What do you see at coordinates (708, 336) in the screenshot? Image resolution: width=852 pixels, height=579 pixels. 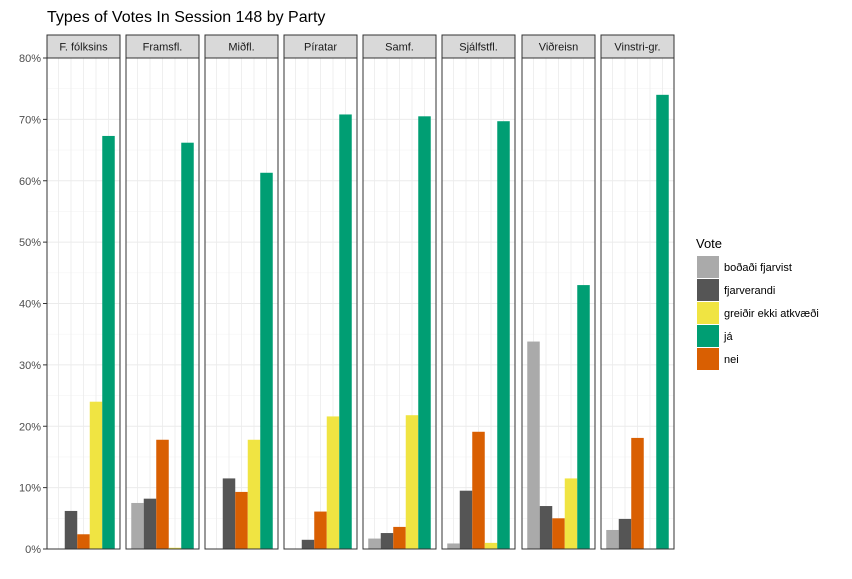 I see `legend-key-ja` at bounding box center [708, 336].